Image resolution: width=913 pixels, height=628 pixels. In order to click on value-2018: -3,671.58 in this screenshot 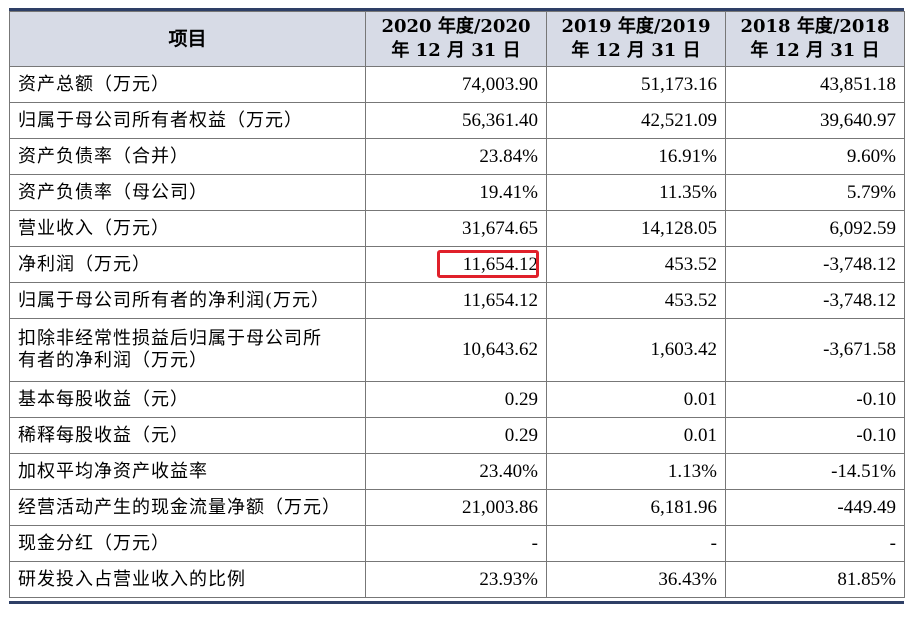, I will do `click(815, 350)`.